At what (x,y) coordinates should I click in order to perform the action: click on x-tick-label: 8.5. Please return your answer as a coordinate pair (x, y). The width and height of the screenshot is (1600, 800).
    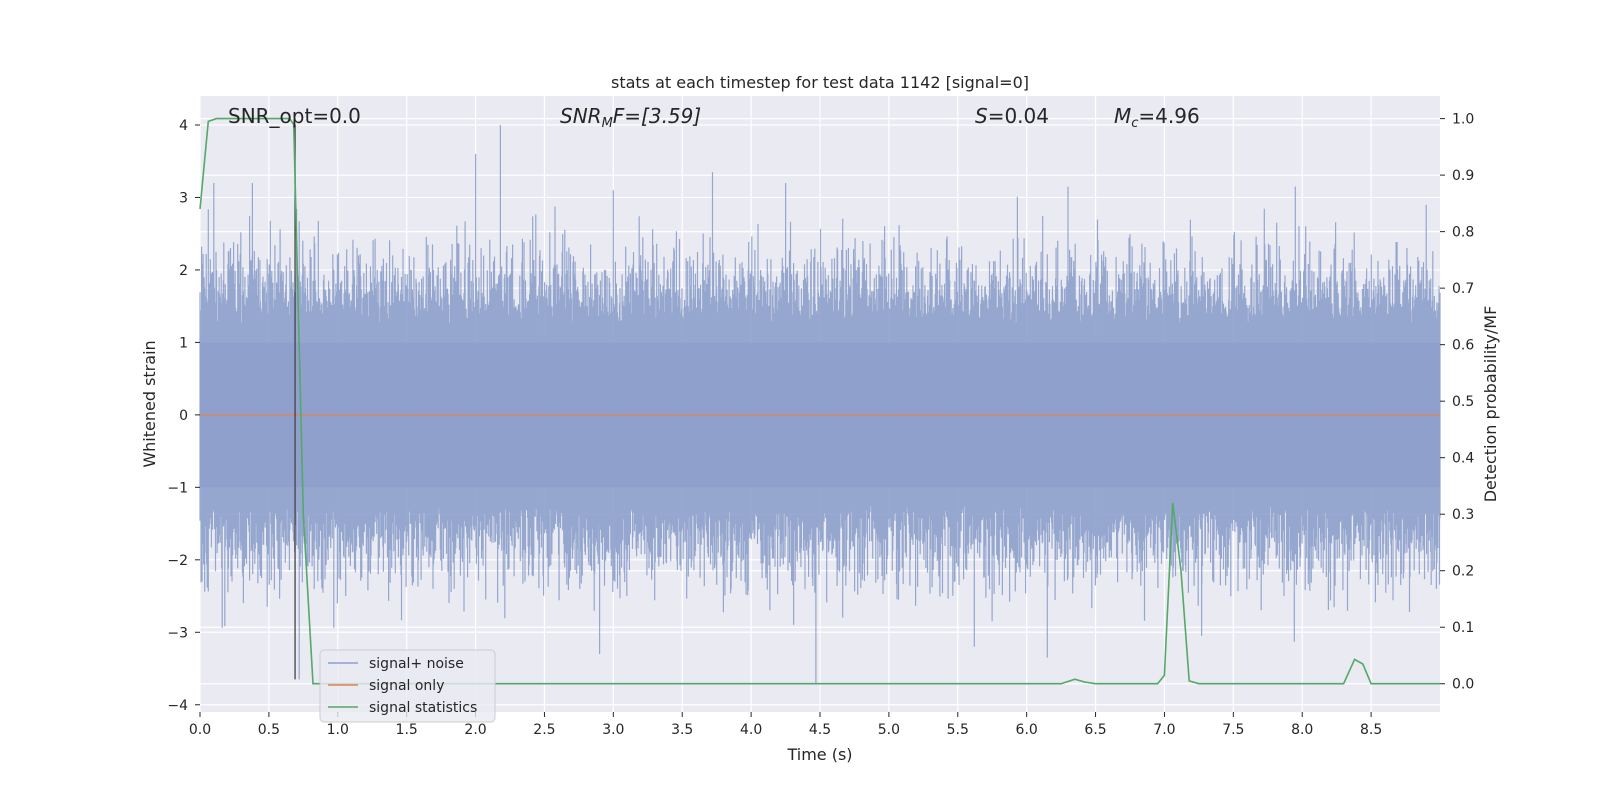
    Looking at the image, I should click on (1371, 730).